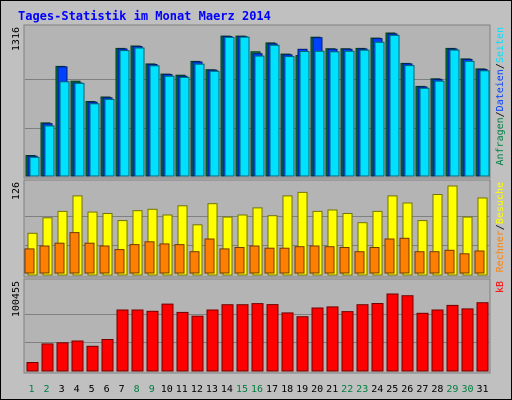  I want to click on legend-entry: Anfragen, so click(500, 141).